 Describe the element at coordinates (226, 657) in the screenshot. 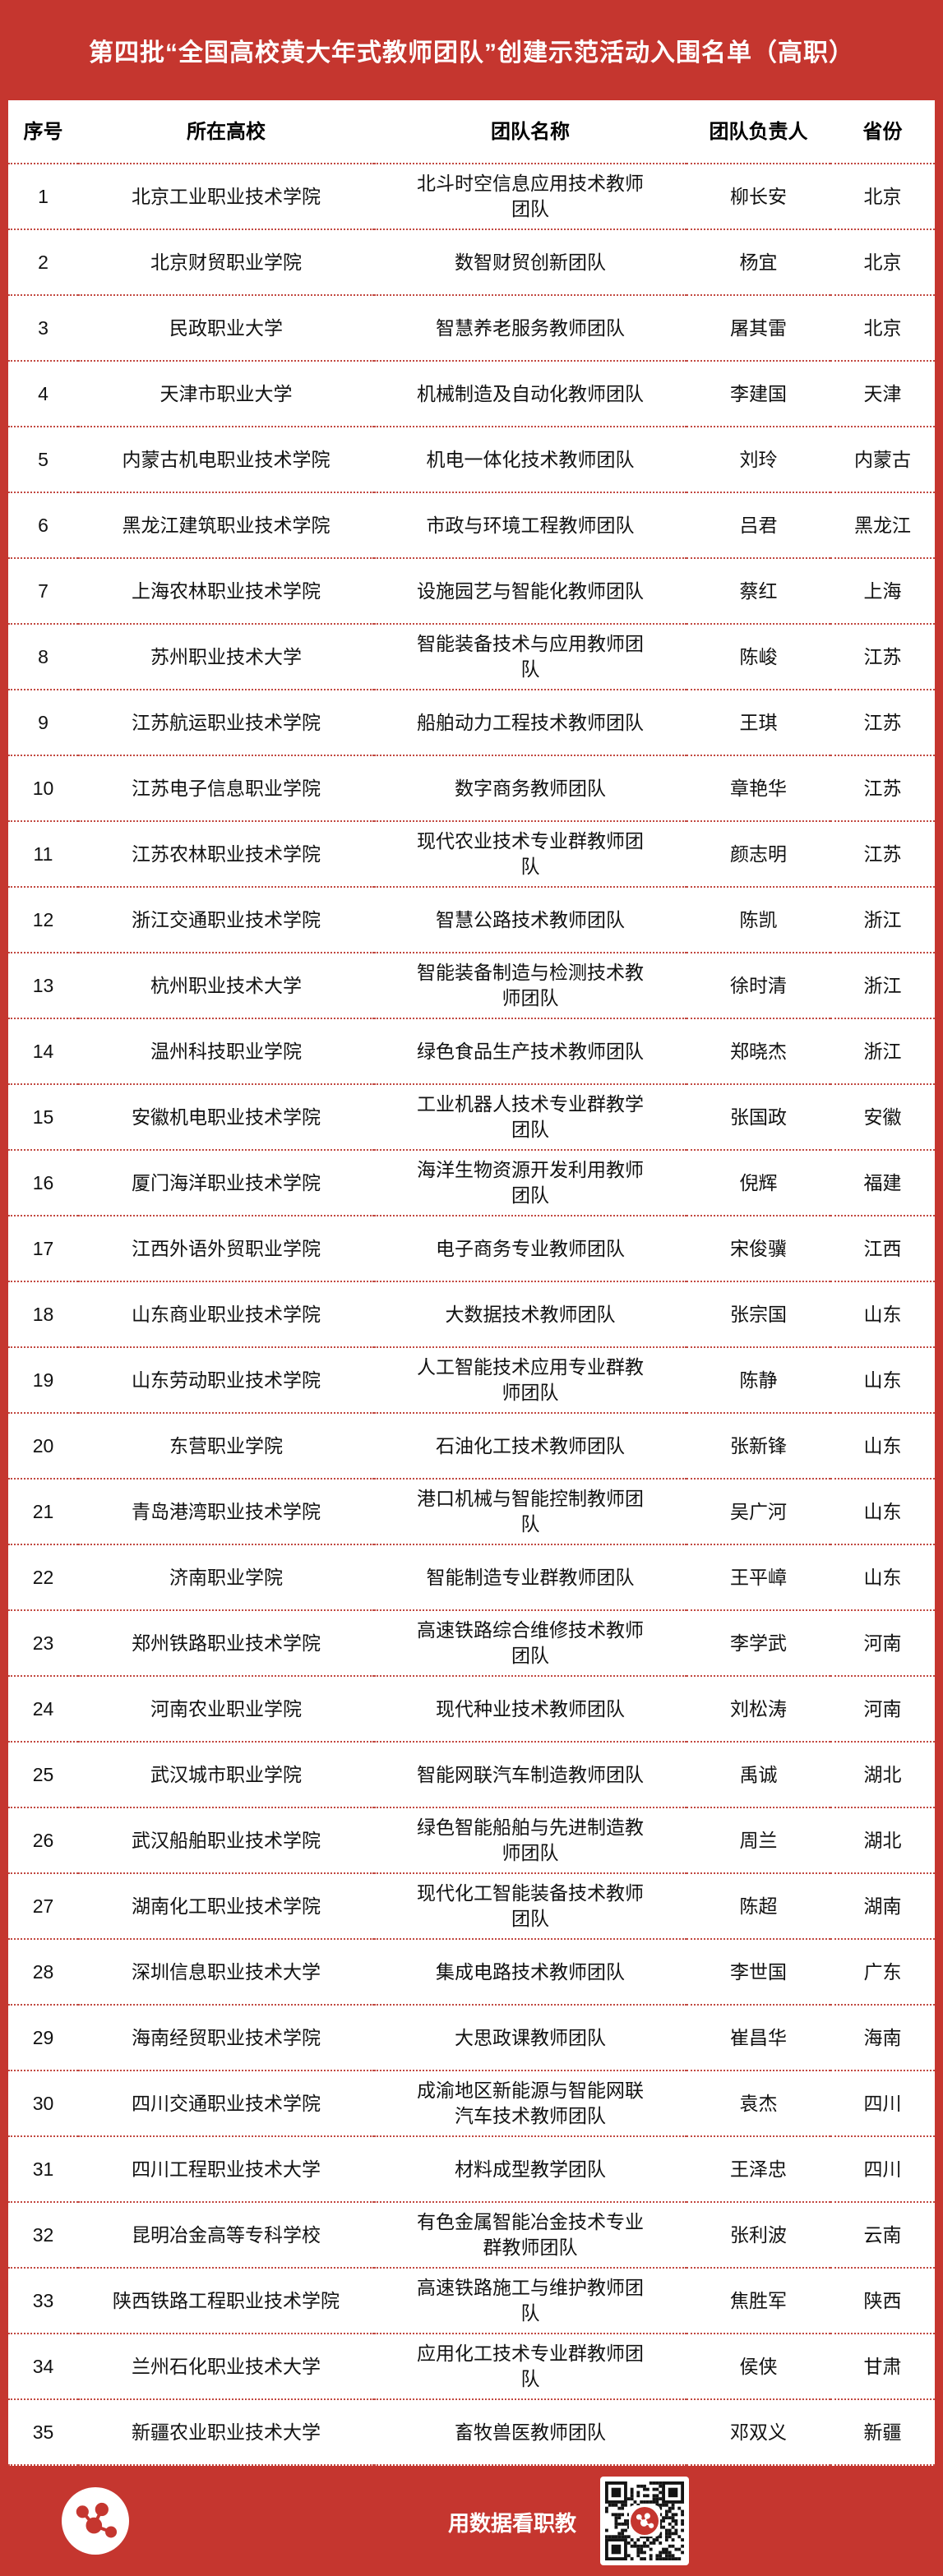

I see `cell-school: 苏州职业技术大学` at that location.